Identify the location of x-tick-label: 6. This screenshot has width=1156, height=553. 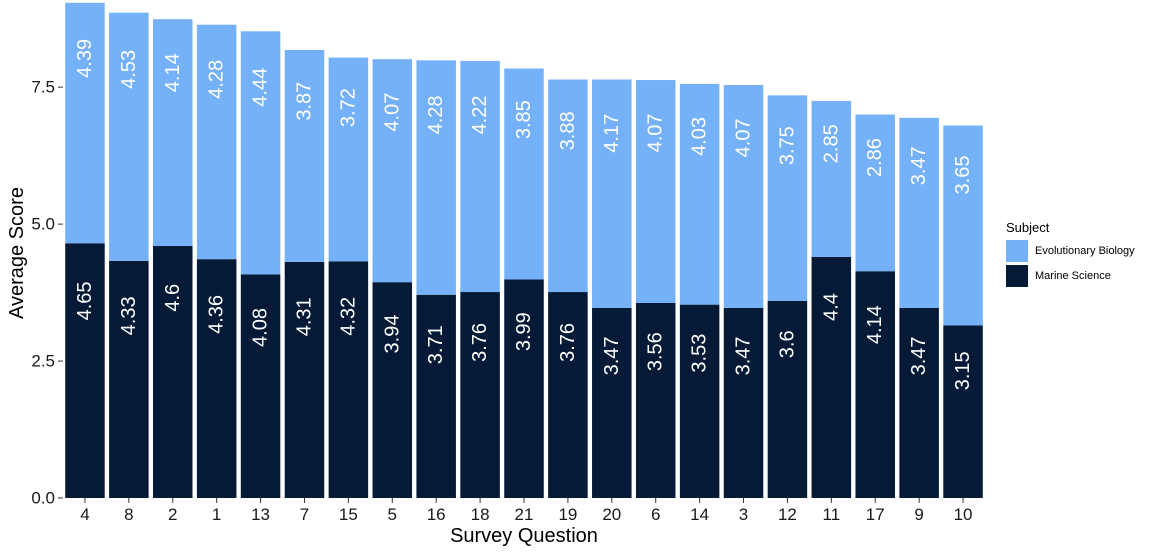
(655, 514).